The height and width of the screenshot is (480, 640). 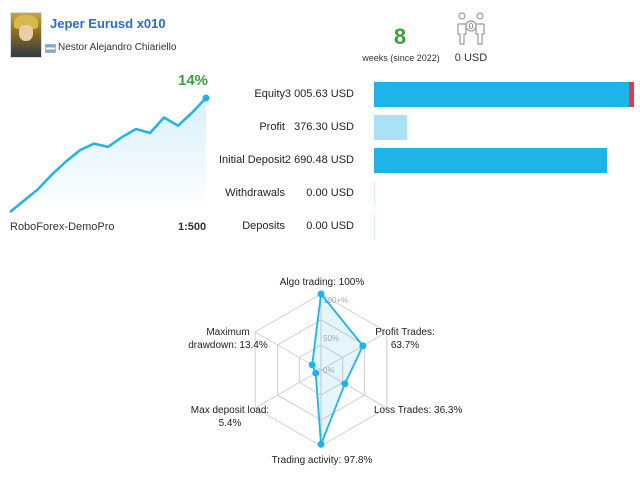 I want to click on growth-area, so click(x=108, y=155).